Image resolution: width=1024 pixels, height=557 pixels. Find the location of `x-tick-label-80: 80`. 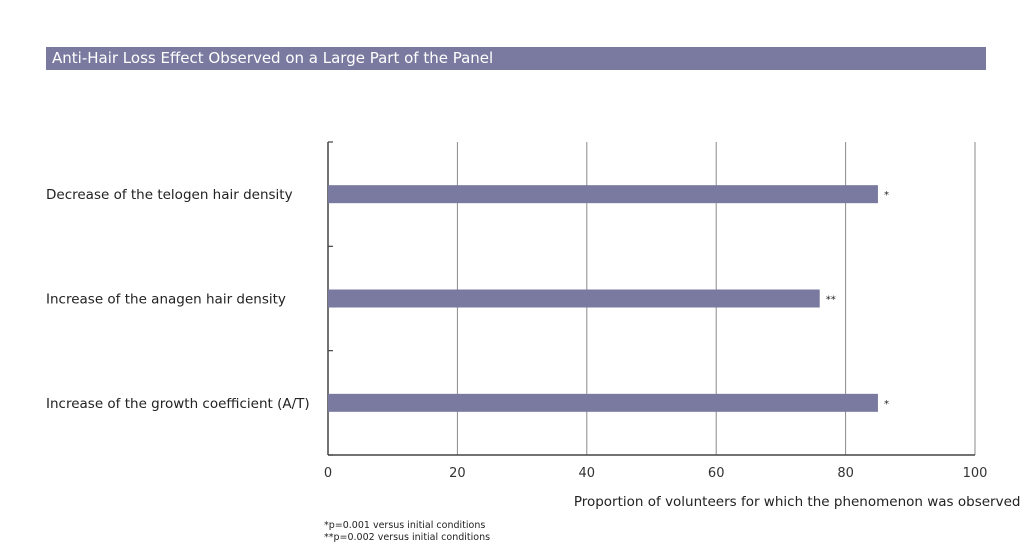

x-tick-label-80: 80 is located at coordinates (845, 473).